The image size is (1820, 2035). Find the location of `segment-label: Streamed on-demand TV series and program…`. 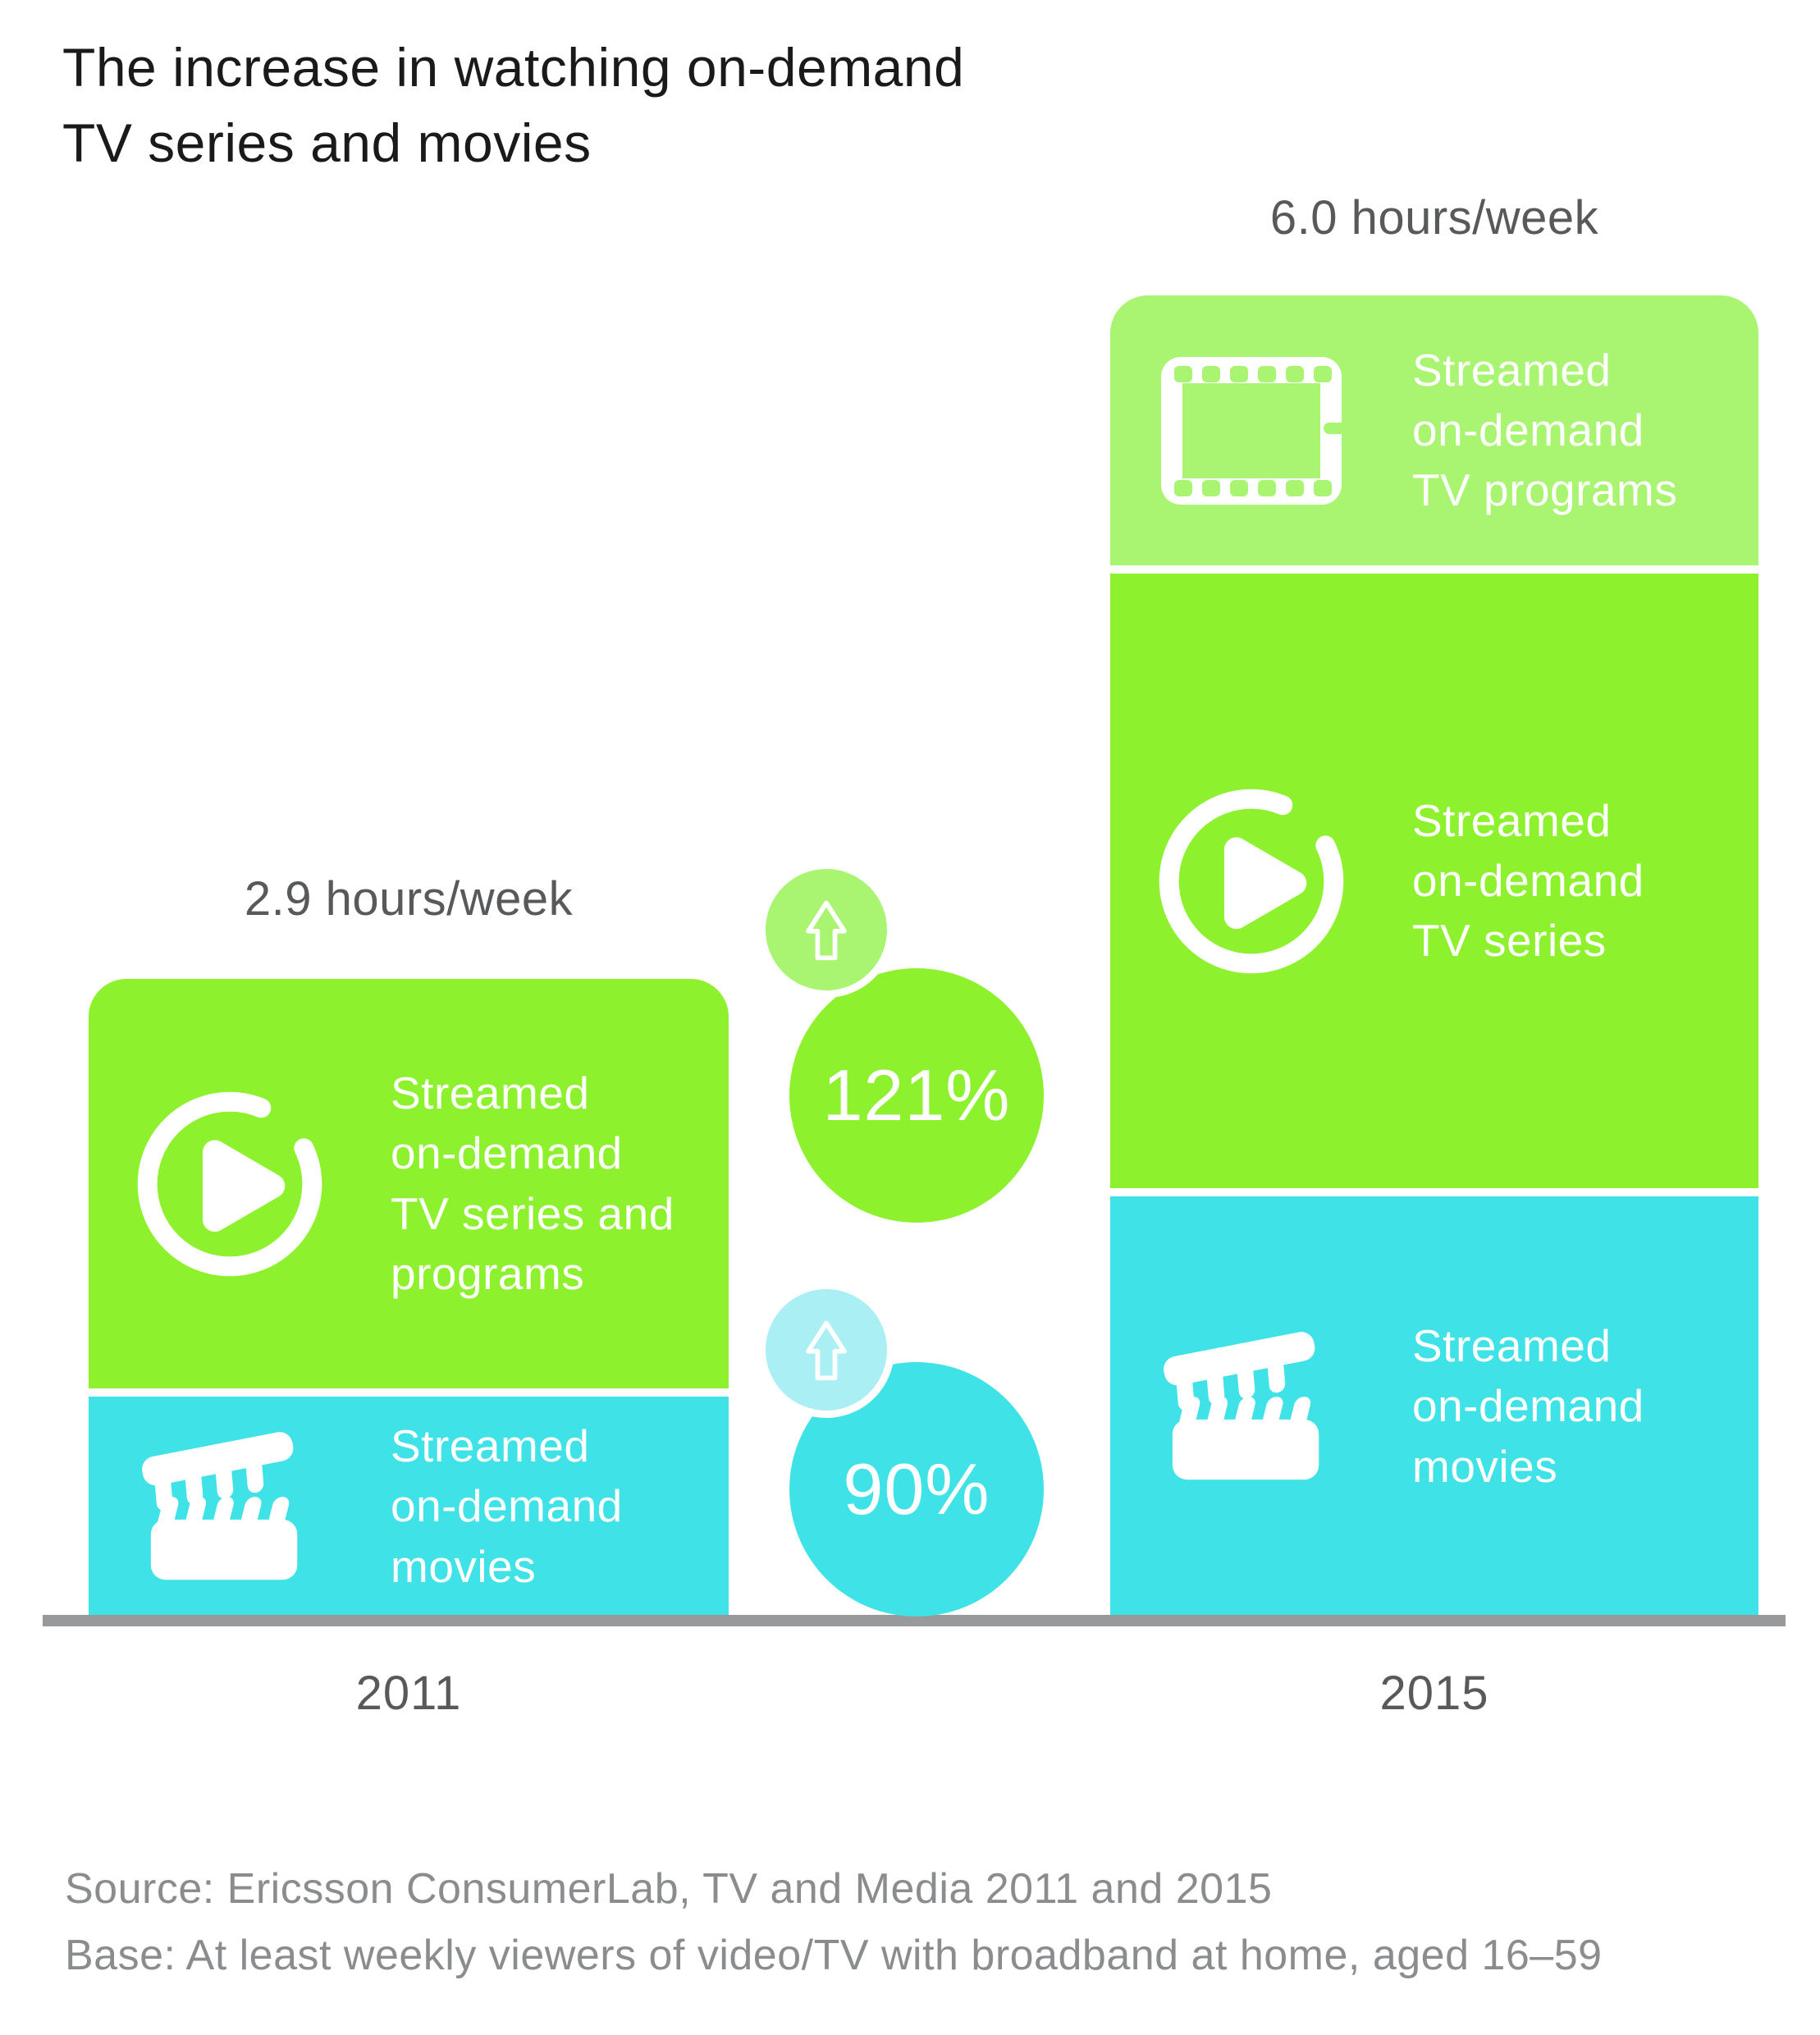

segment-label: Streamed on-demand TV series and program… is located at coordinates (532, 1183).